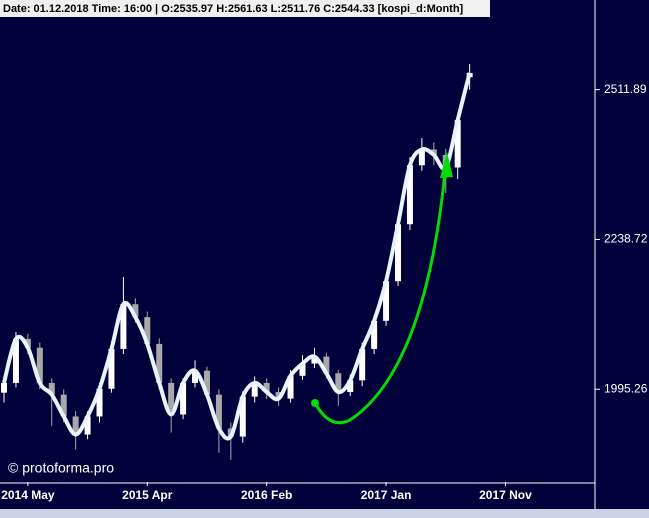 This screenshot has width=649, height=518. What do you see at coordinates (324, 513) in the screenshot?
I see `bottom-strip` at bounding box center [324, 513].